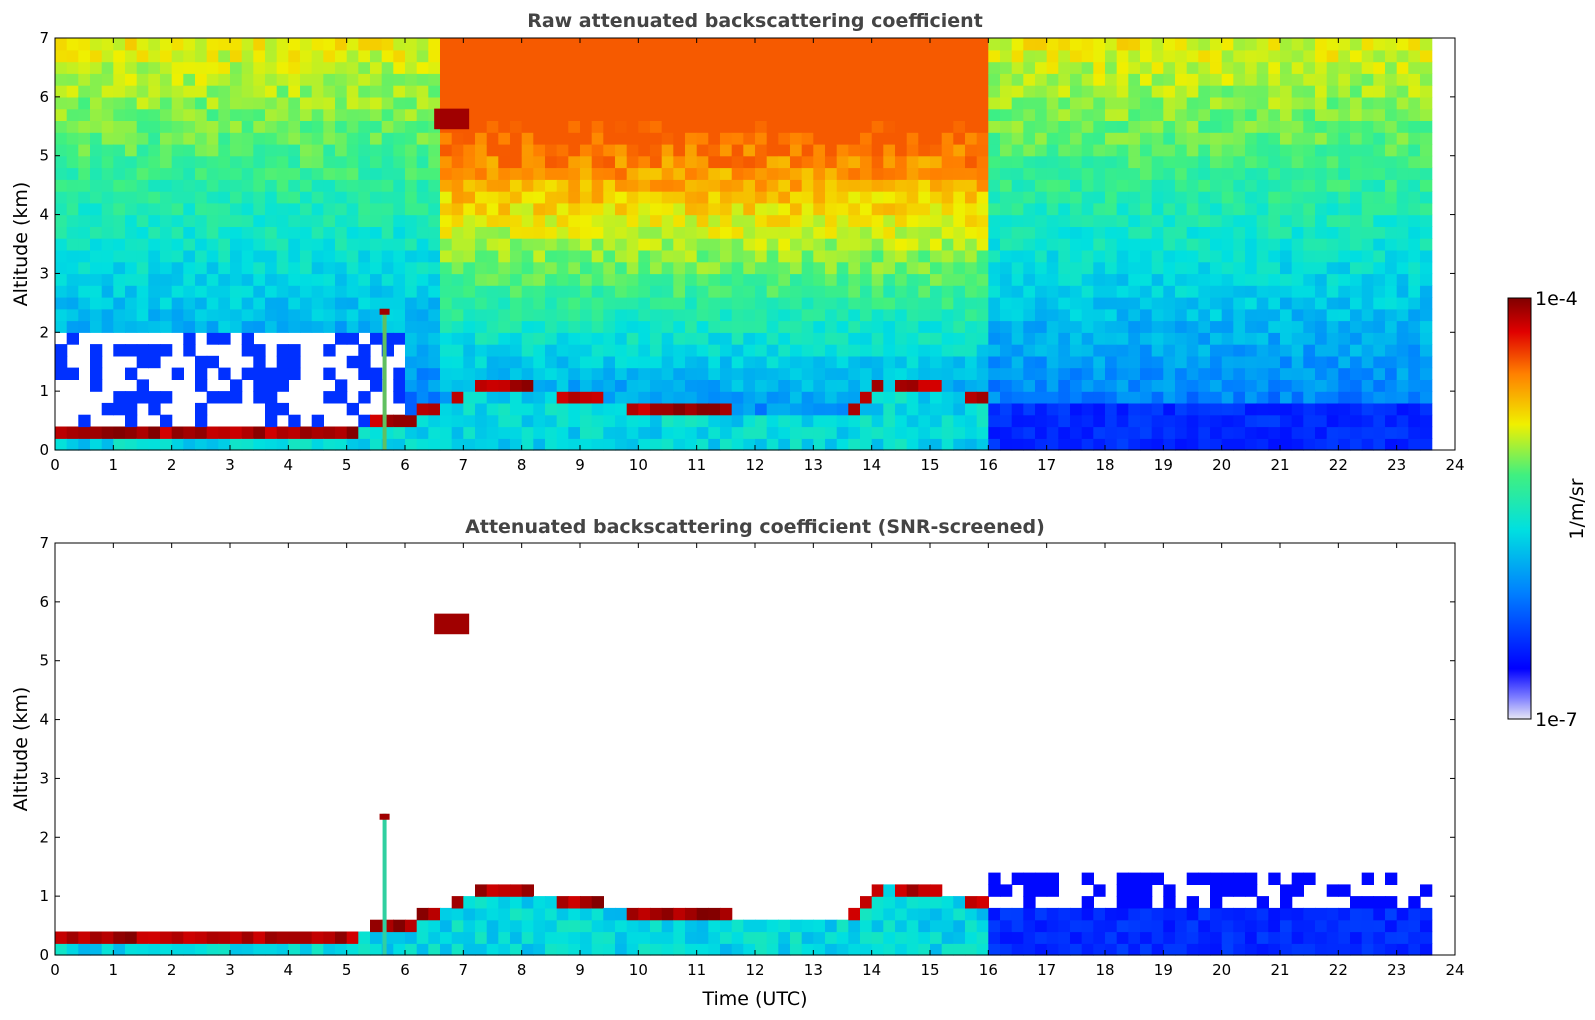 This screenshot has width=1595, height=1020. What do you see at coordinates (1556, 720) in the screenshot?
I see `colorbar-min-label: 1e-7` at bounding box center [1556, 720].